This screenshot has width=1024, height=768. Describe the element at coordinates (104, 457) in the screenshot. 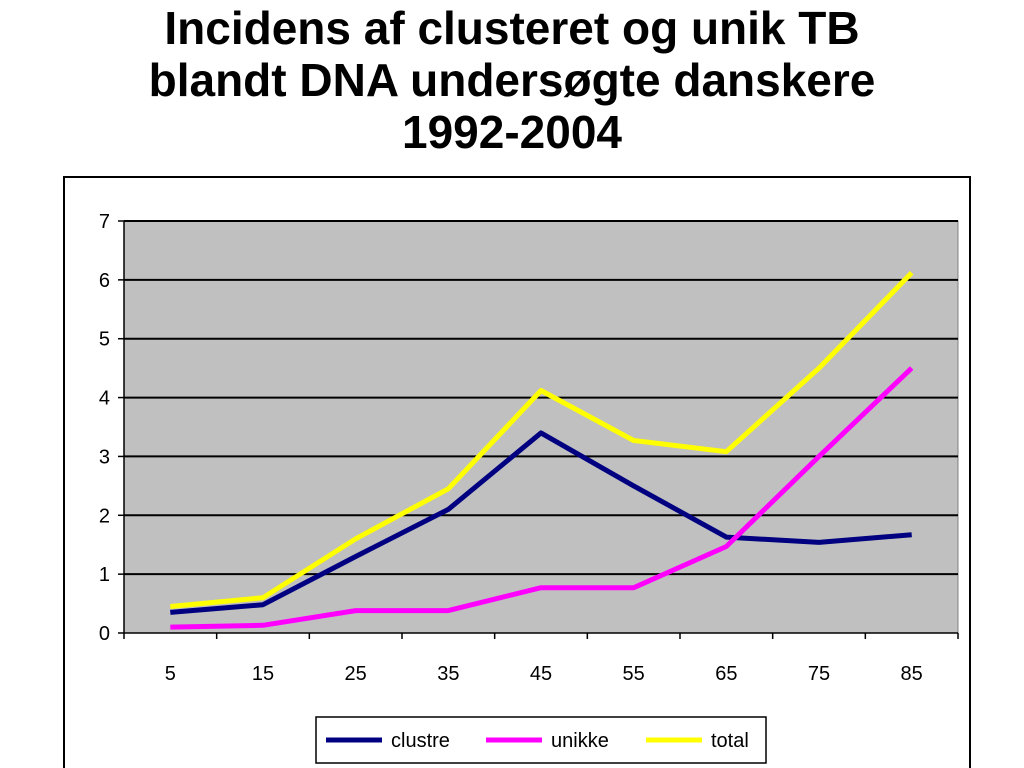

I see `y-tick-label-3: 3` at that location.